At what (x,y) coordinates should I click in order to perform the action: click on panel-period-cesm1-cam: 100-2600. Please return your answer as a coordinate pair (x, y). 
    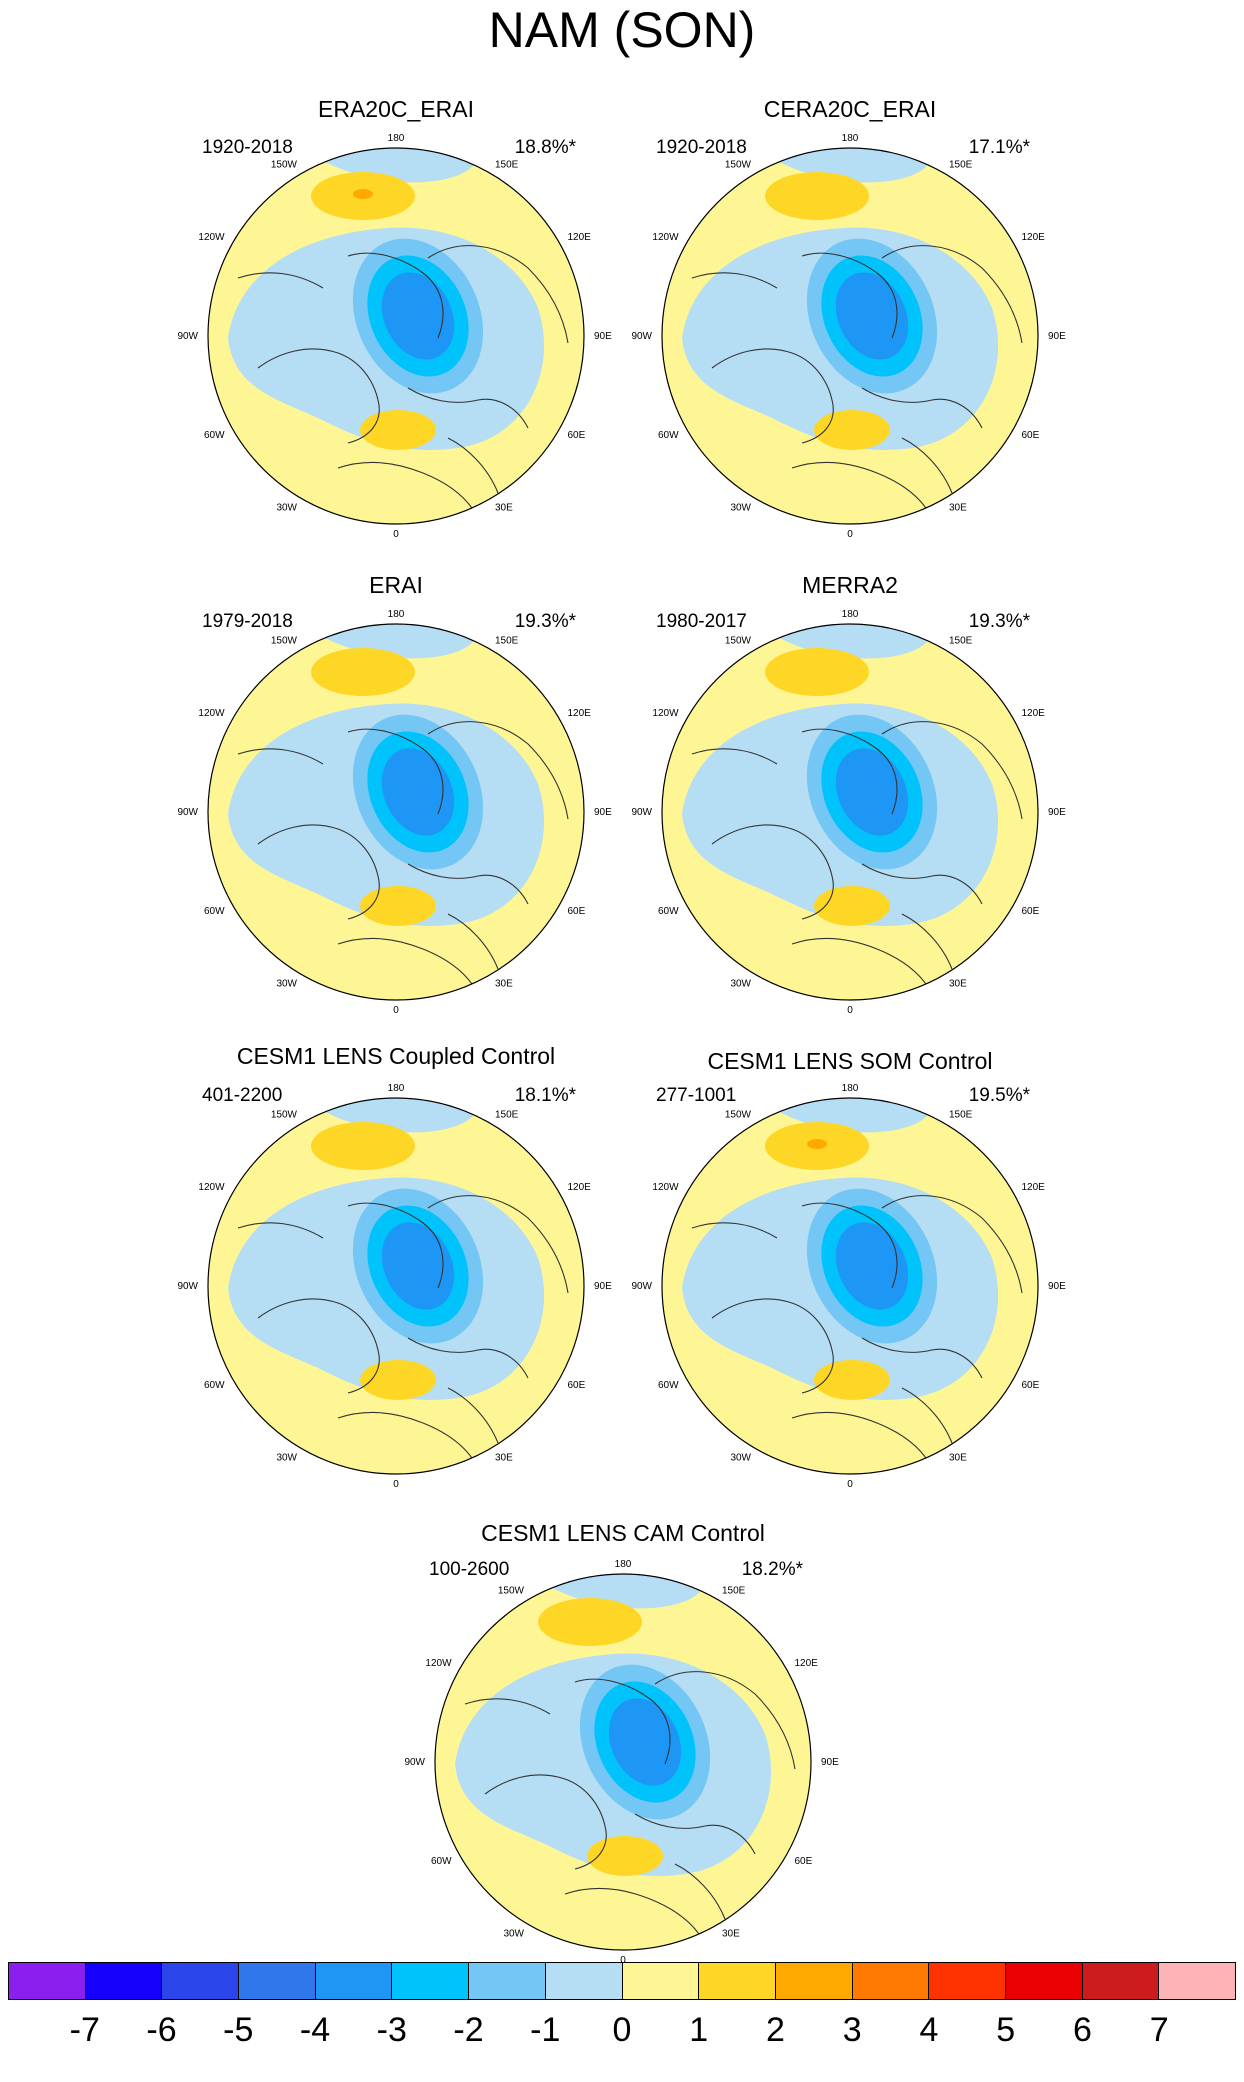
    Looking at the image, I should click on (469, 1569).